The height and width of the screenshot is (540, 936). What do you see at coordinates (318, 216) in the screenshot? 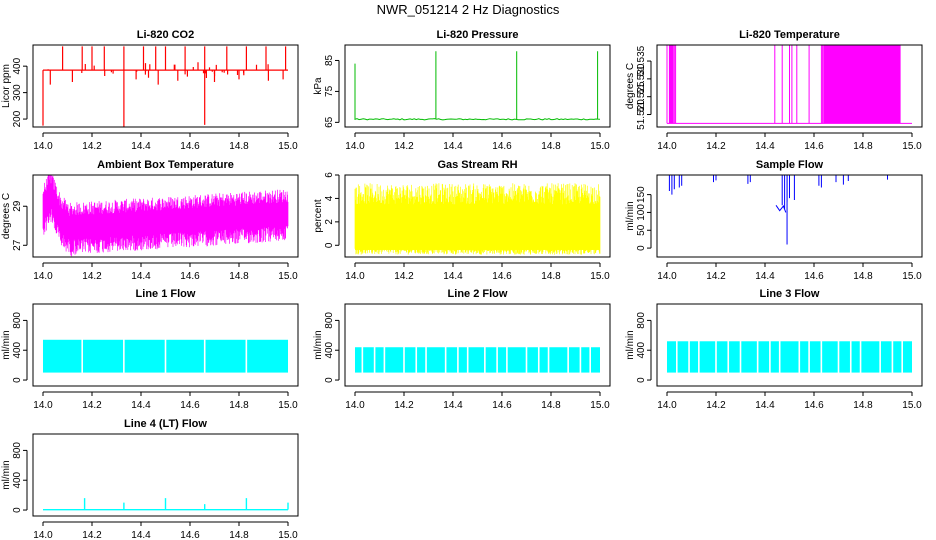
I see `y-axis-label: percent` at bounding box center [318, 216].